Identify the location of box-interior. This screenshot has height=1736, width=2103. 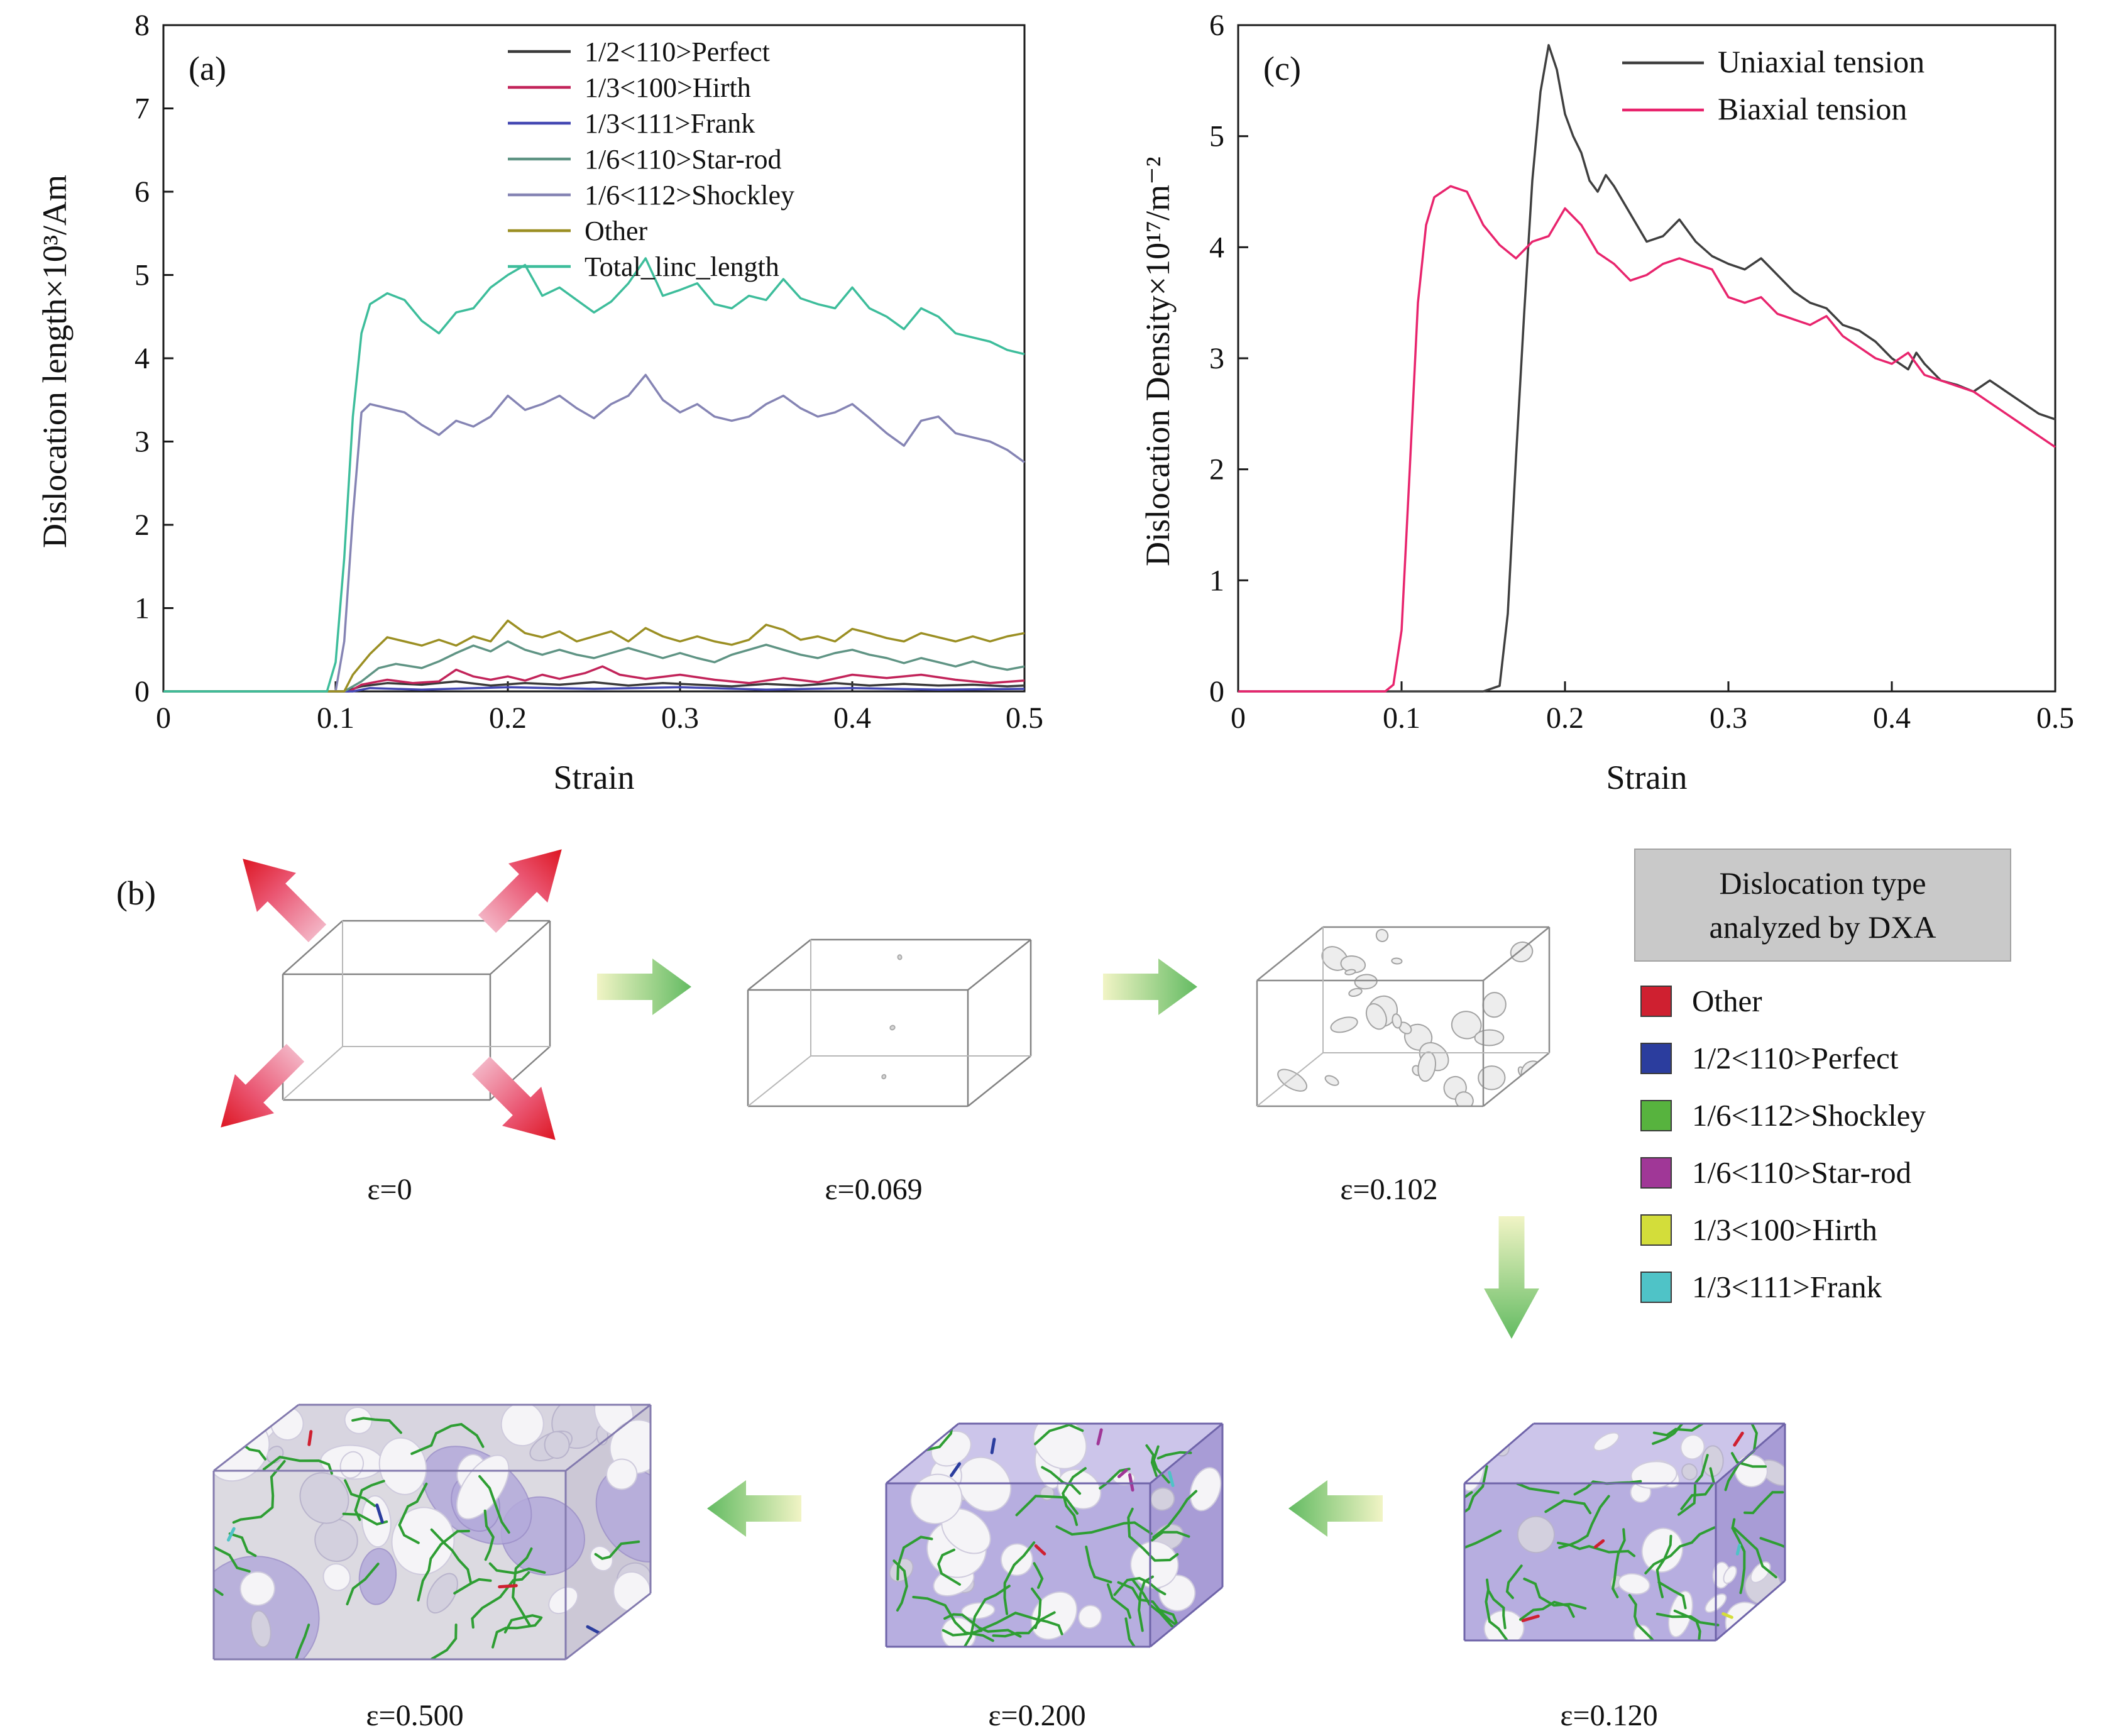
(892, 1017).